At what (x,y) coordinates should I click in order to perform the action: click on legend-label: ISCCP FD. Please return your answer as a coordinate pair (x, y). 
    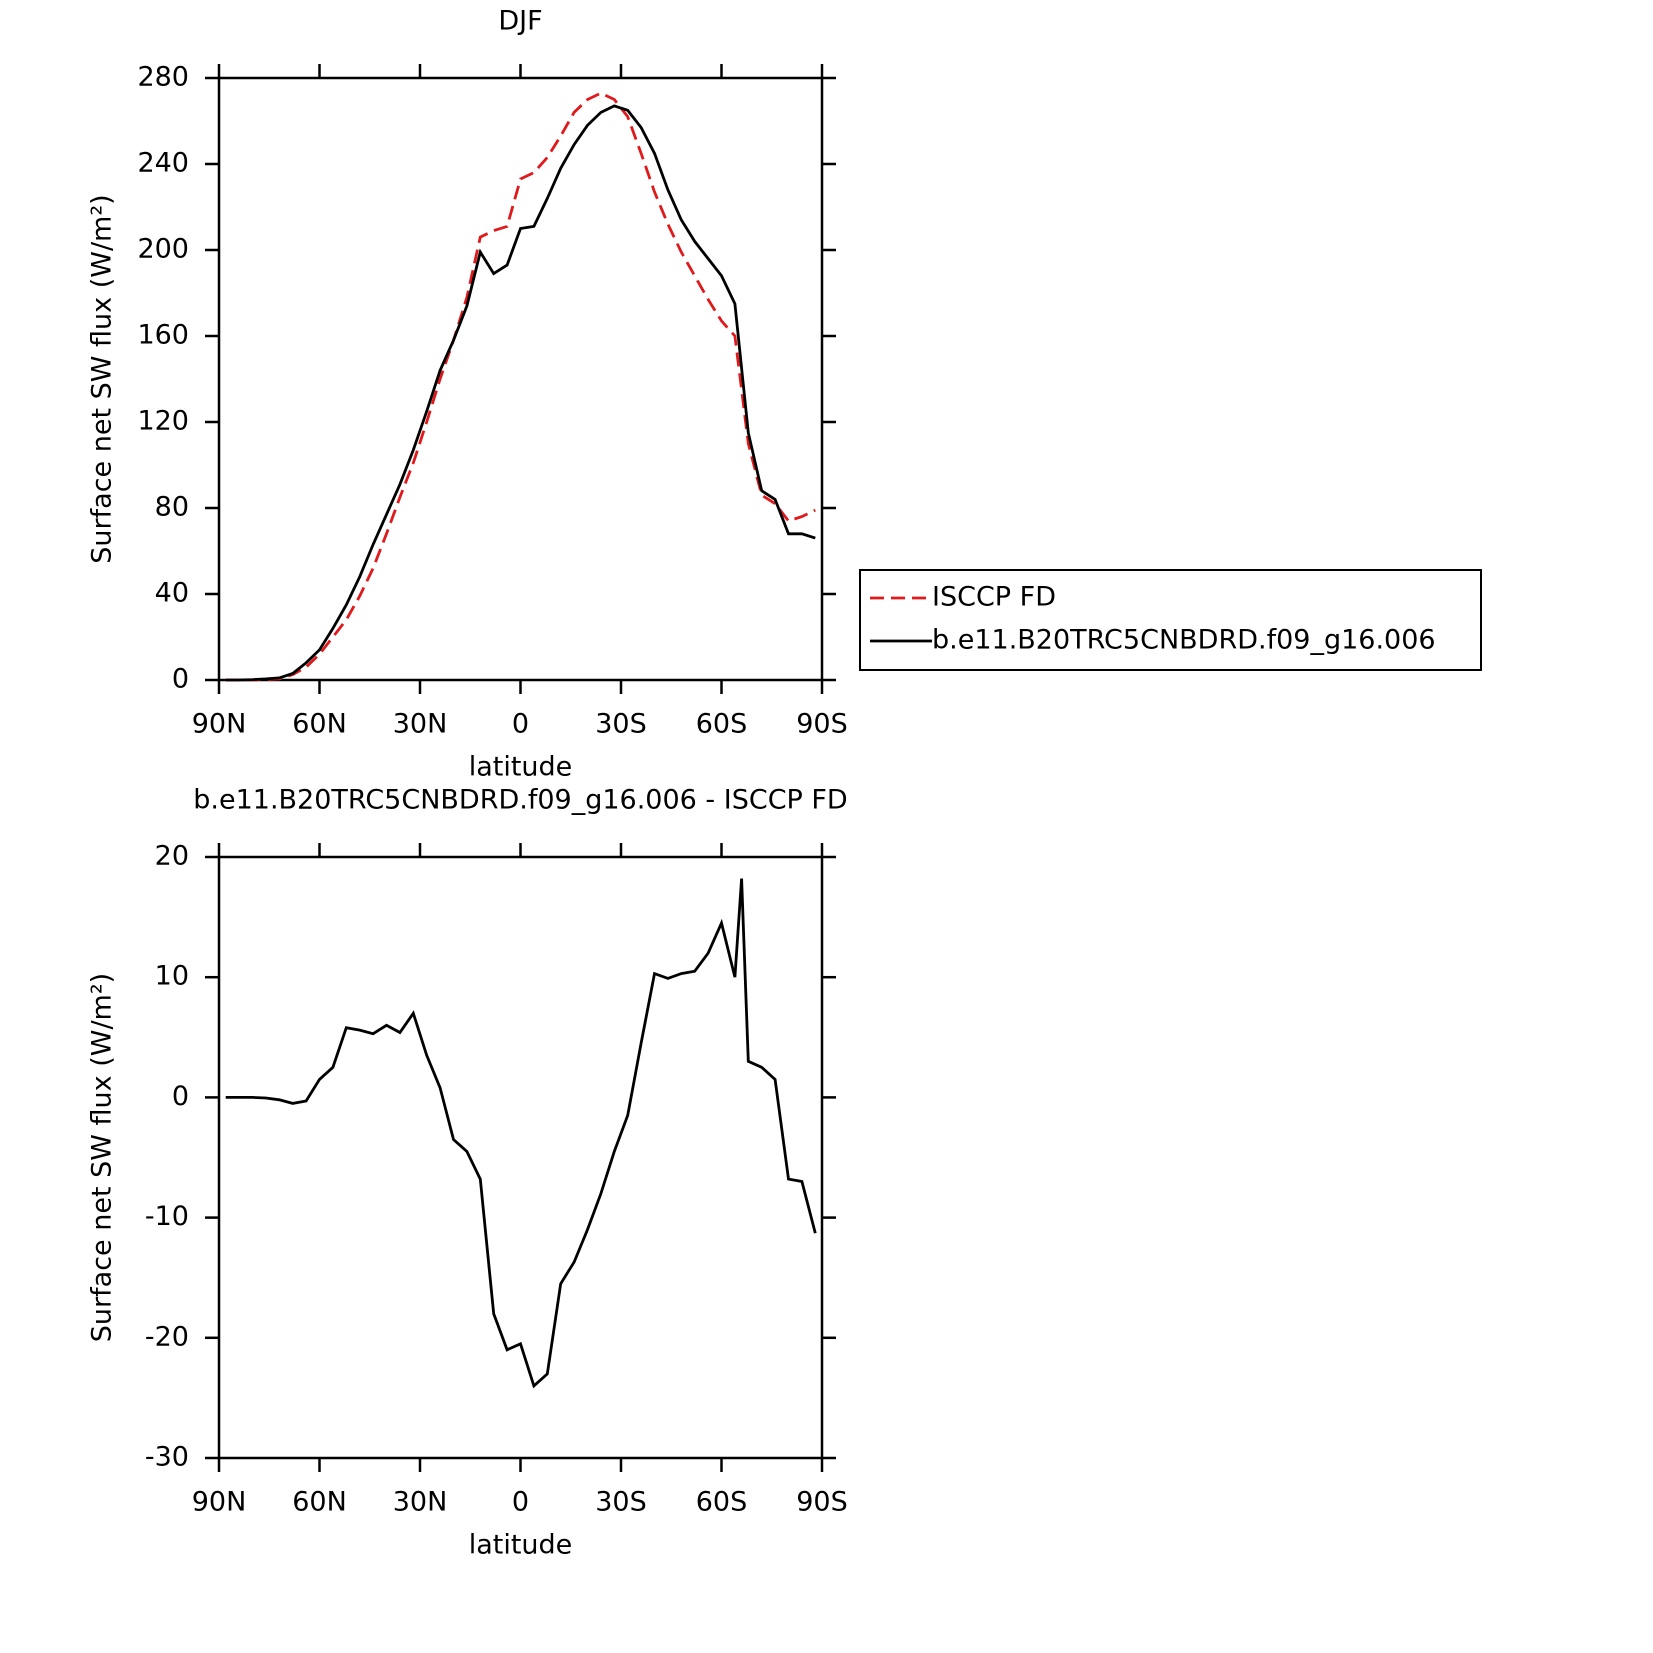
    Looking at the image, I should click on (994, 597).